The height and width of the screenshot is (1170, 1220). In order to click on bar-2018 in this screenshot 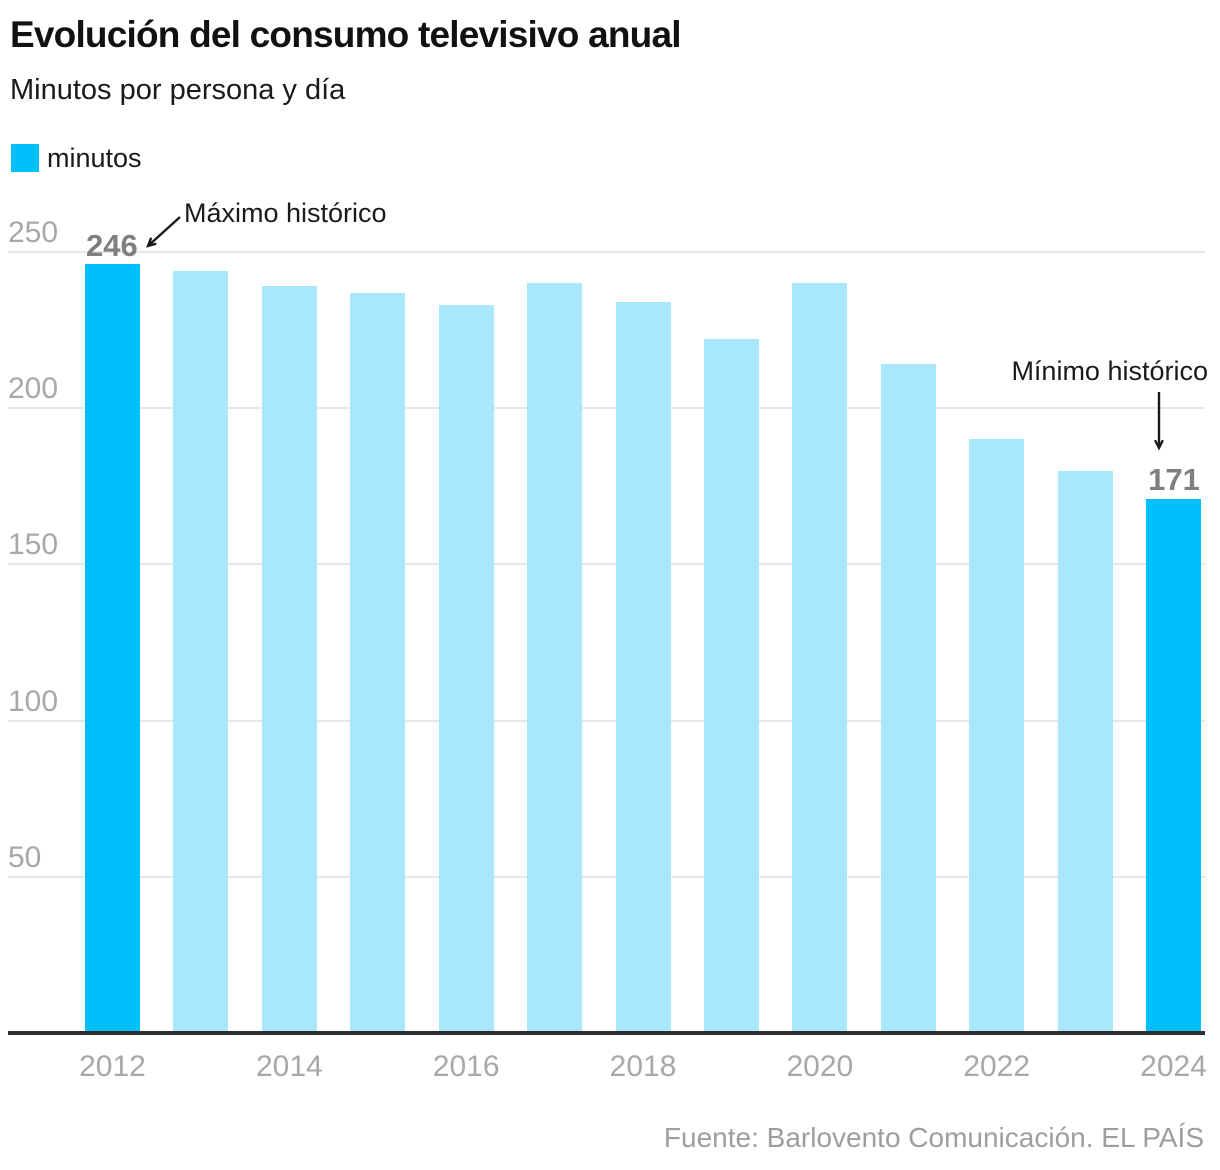, I will do `click(643, 667)`.